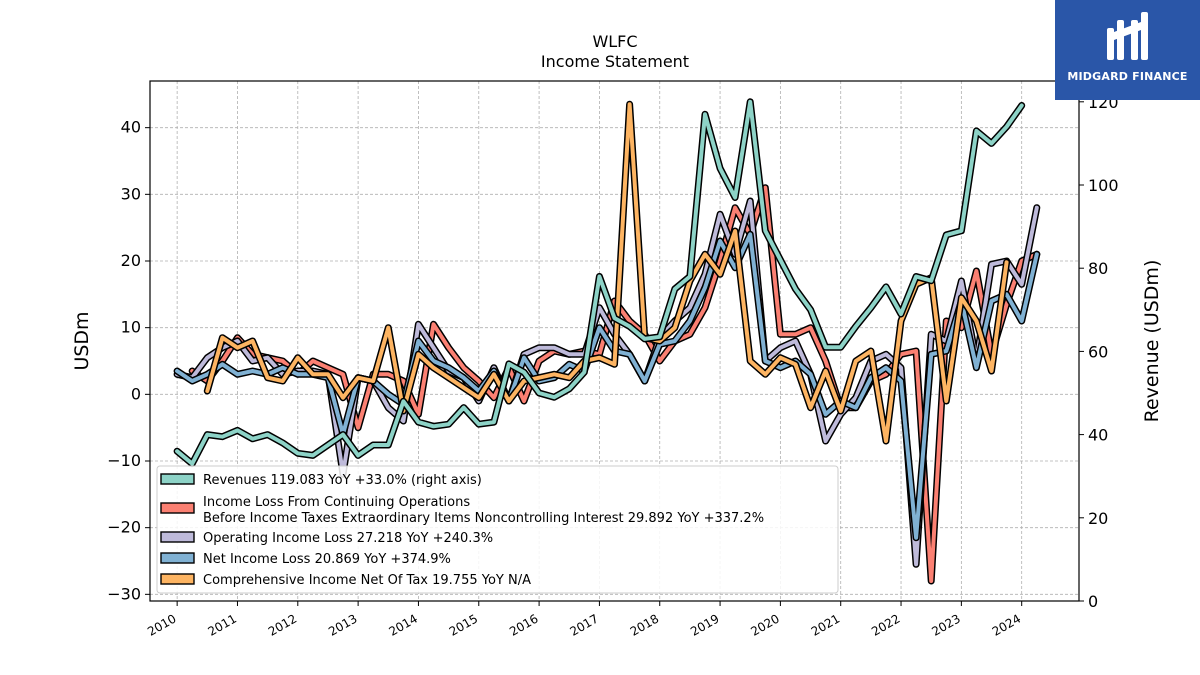 This screenshot has width=1200, height=675. What do you see at coordinates (1098, 351) in the screenshot?
I see `y-right-tick-label: 60` at bounding box center [1098, 351].